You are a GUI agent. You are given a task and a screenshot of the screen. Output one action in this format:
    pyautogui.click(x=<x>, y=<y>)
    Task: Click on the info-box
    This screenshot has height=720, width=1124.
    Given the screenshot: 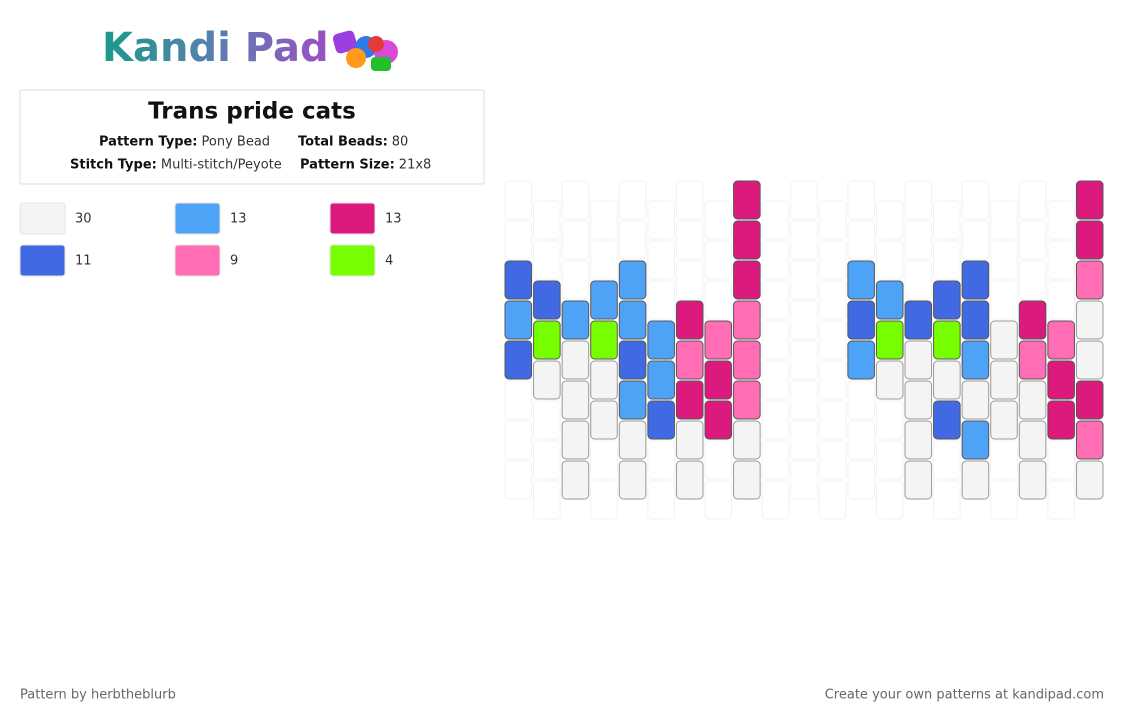 What is the action you would take?
    pyautogui.click(x=252, y=137)
    